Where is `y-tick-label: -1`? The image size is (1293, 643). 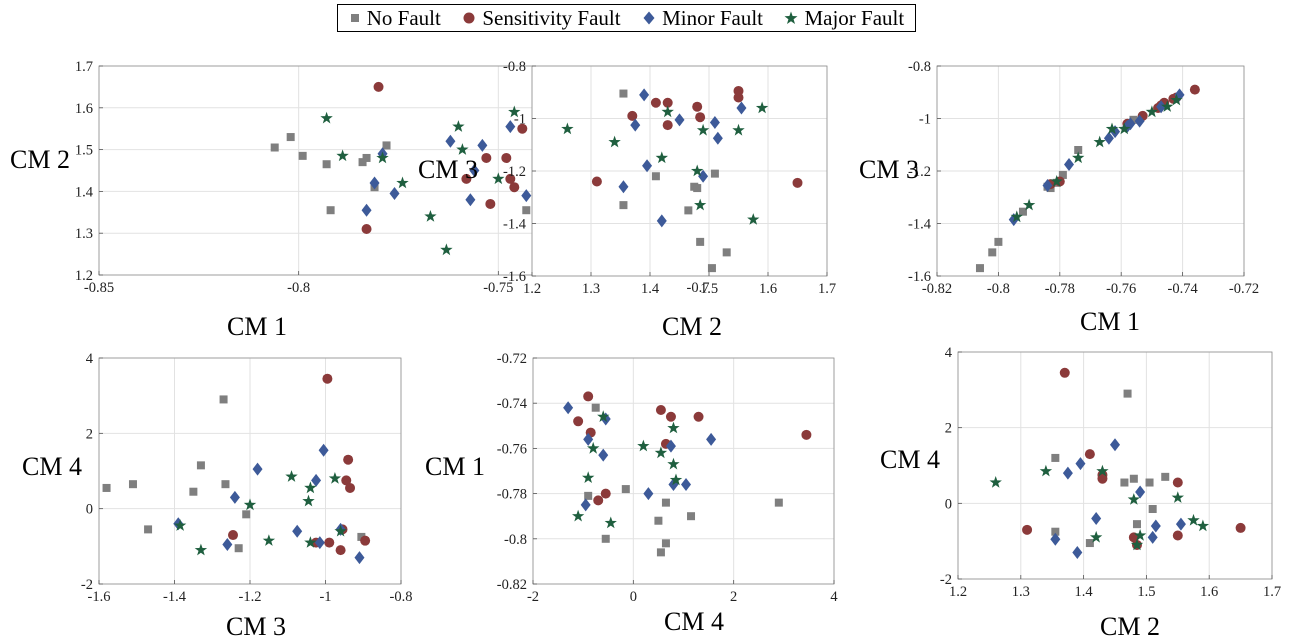 y-tick-label: -1 is located at coordinates (520, 120).